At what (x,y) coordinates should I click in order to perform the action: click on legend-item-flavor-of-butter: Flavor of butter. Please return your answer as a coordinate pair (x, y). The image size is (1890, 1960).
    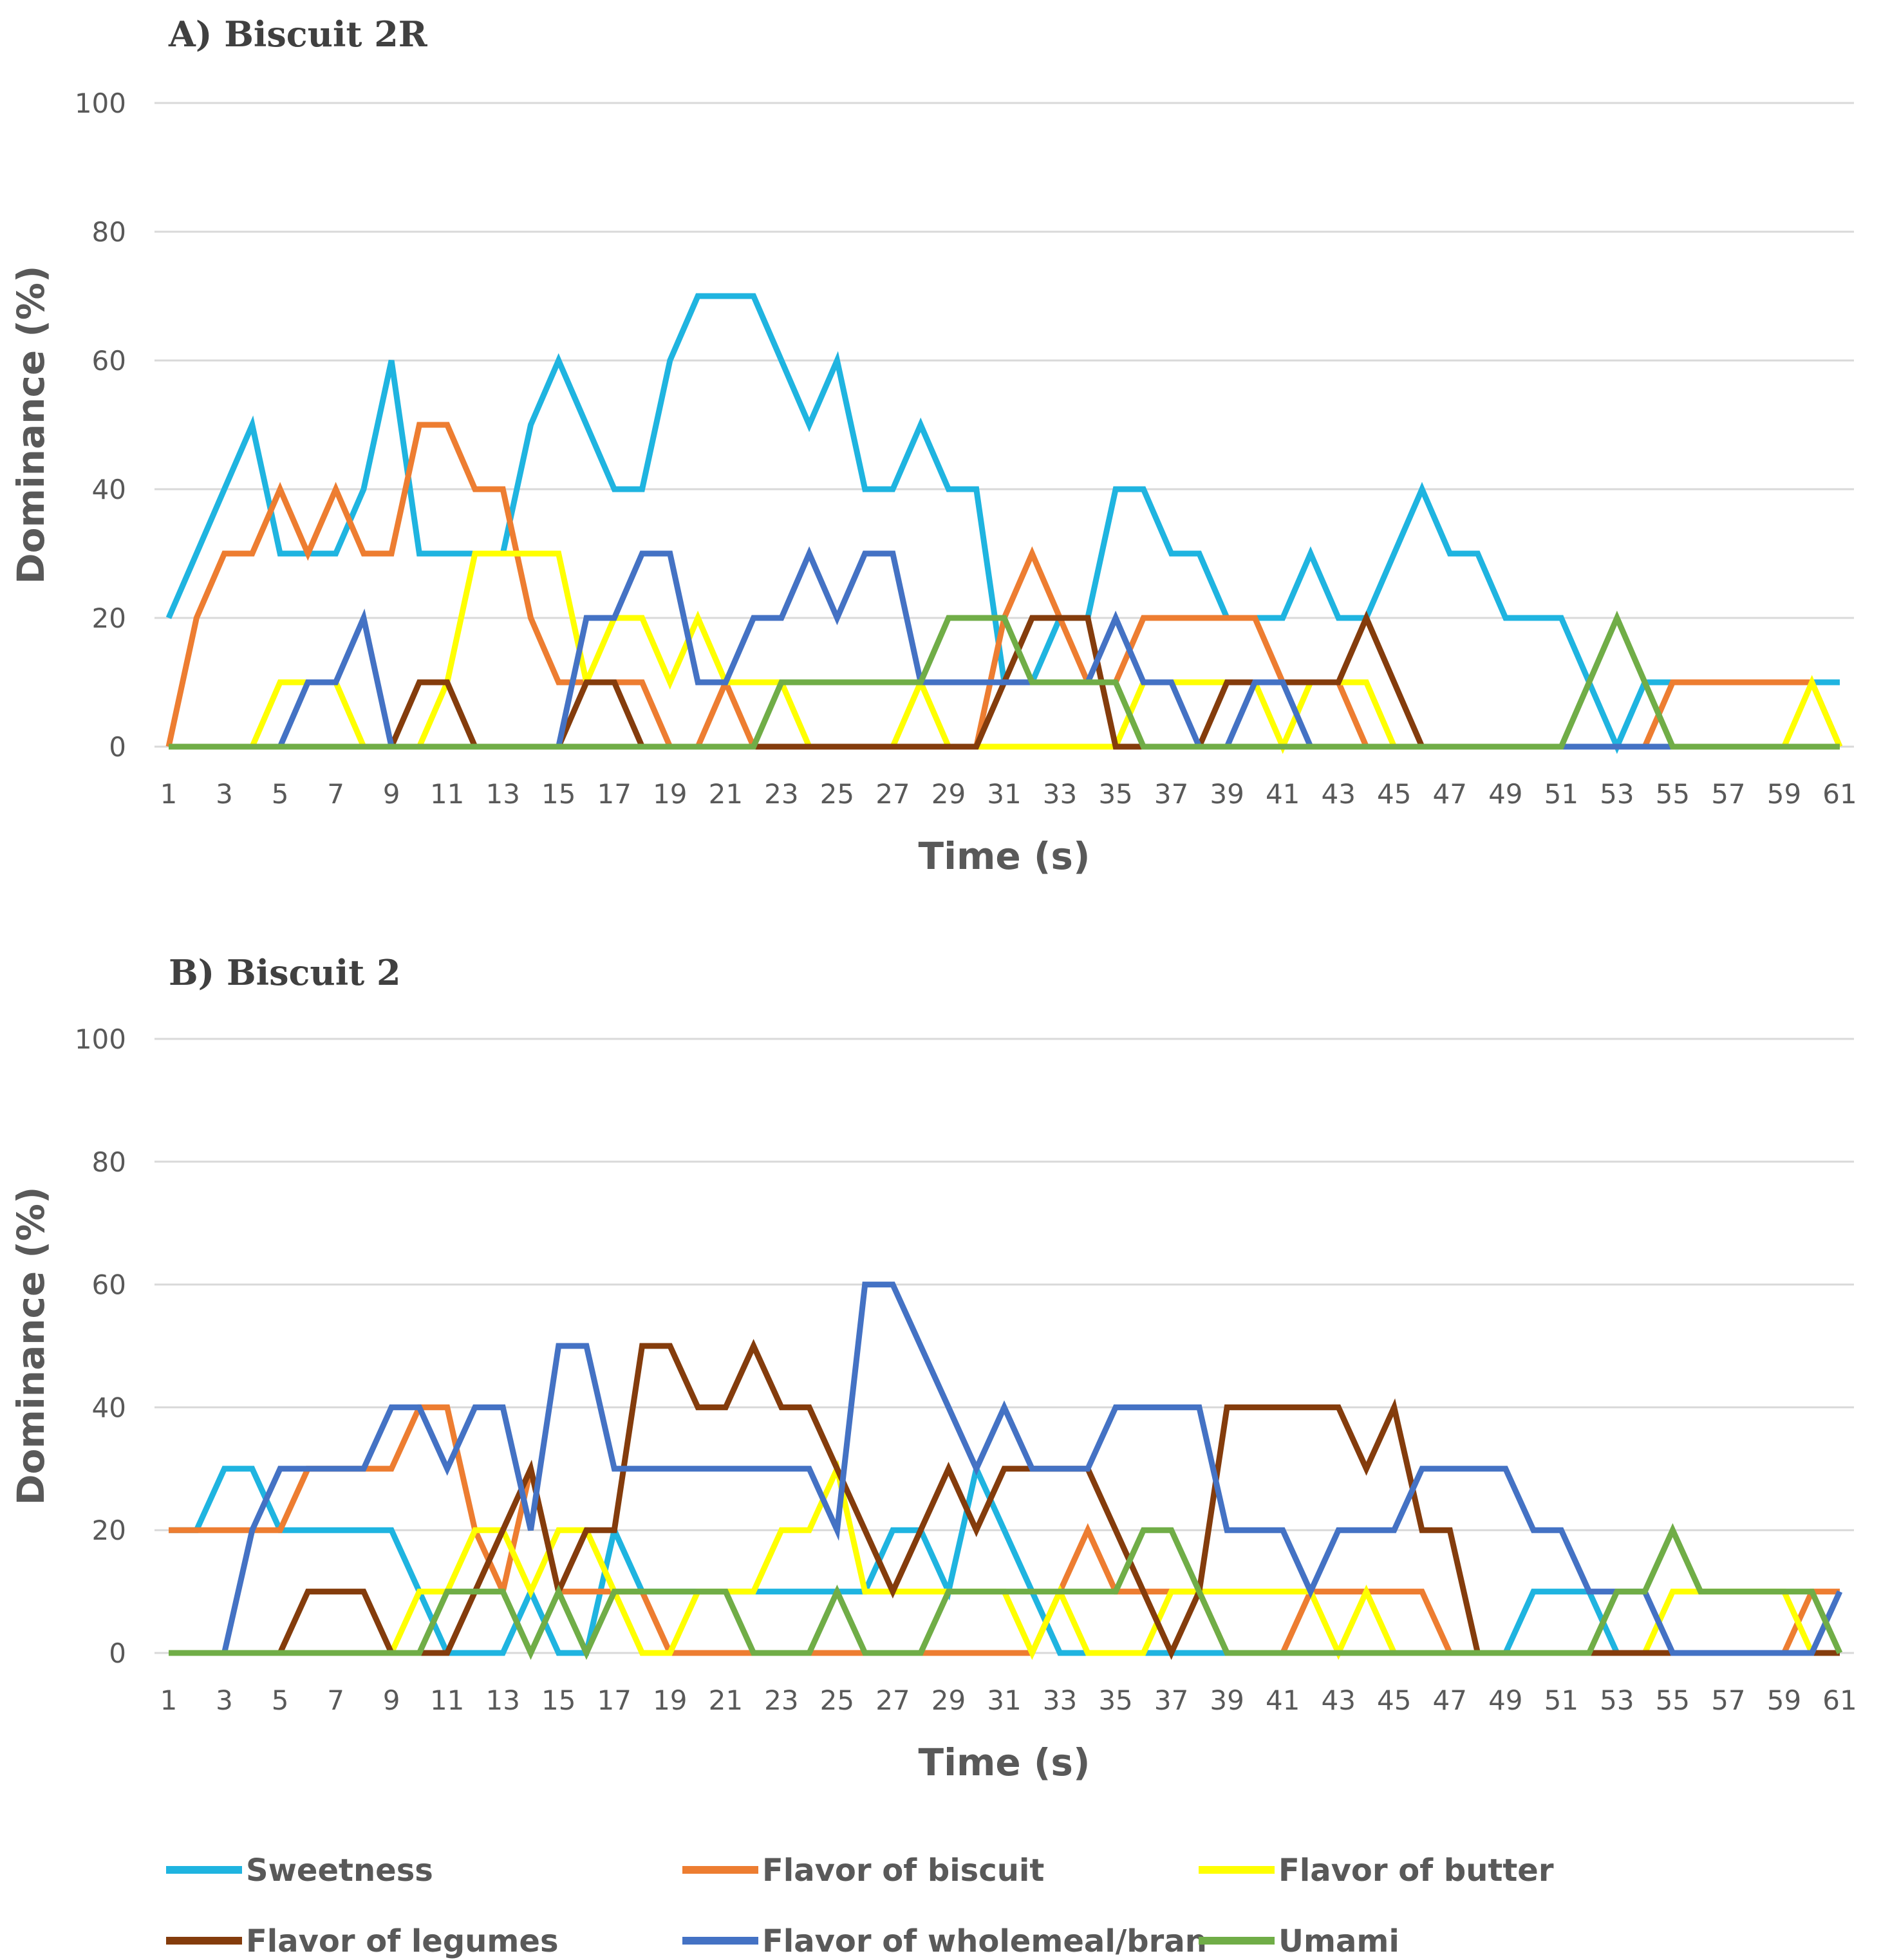
    Looking at the image, I should click on (1376, 1871).